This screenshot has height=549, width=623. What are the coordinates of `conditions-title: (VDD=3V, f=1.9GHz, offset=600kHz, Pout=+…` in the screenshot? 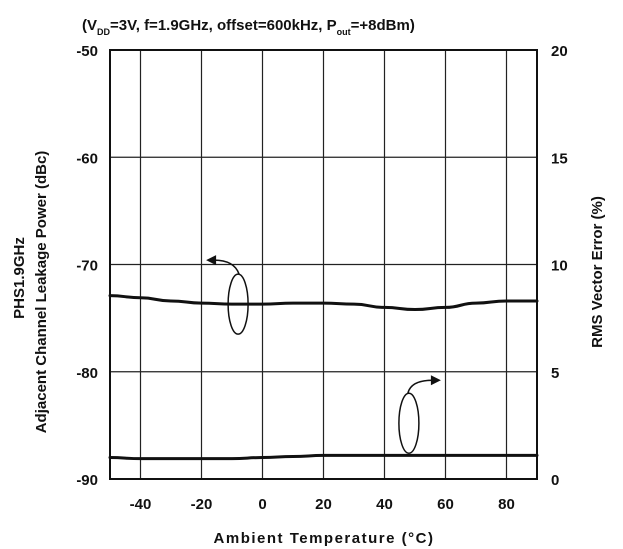 It's located at (248, 27).